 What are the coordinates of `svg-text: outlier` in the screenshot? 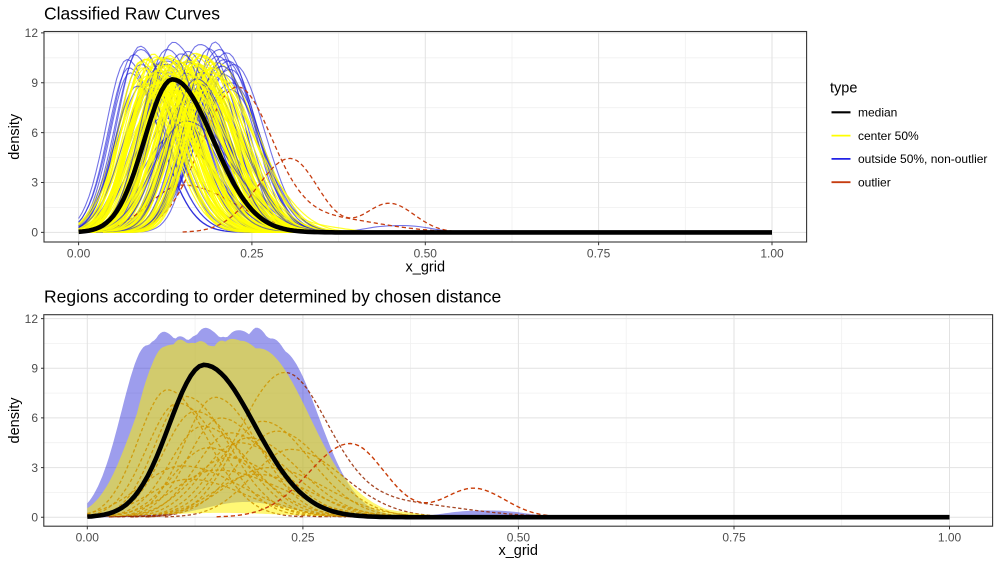 It's located at (874, 183).